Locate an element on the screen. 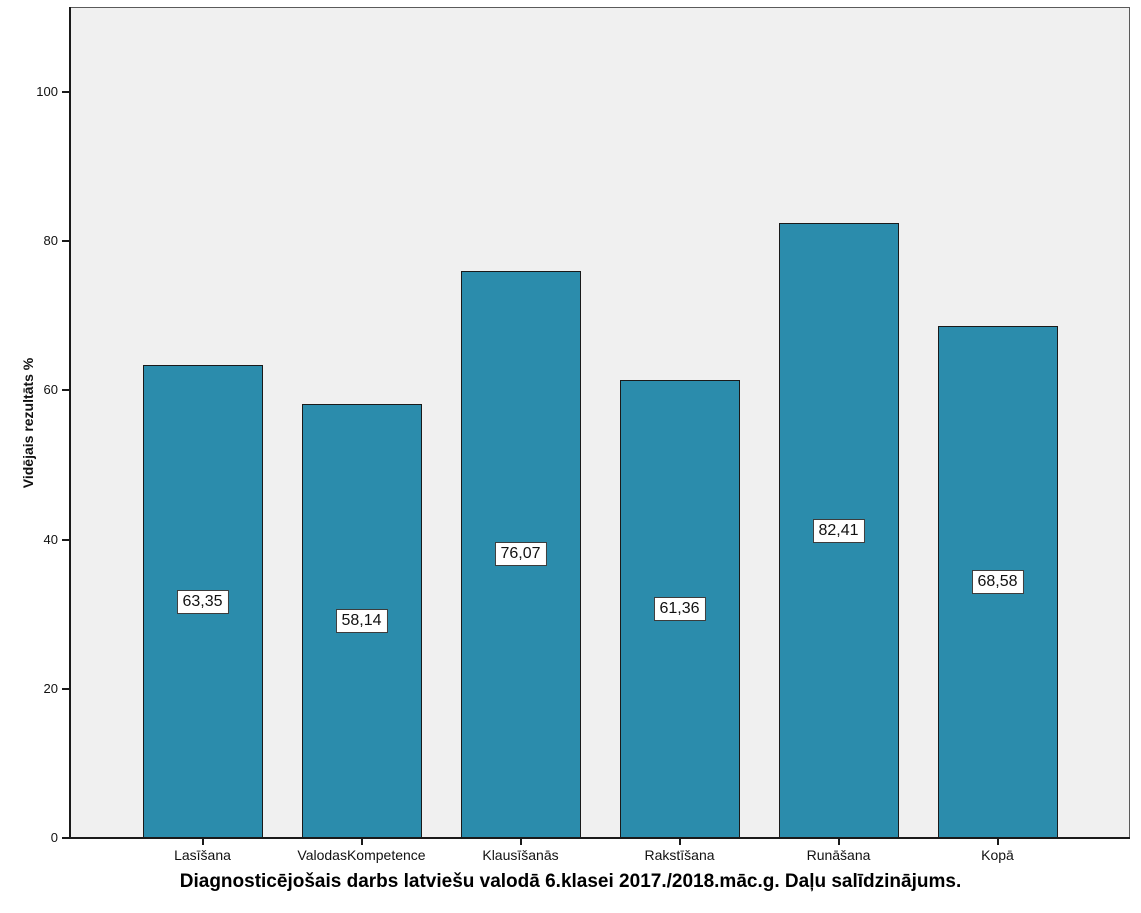  bar-value-label: 63,35 is located at coordinates (202, 601).